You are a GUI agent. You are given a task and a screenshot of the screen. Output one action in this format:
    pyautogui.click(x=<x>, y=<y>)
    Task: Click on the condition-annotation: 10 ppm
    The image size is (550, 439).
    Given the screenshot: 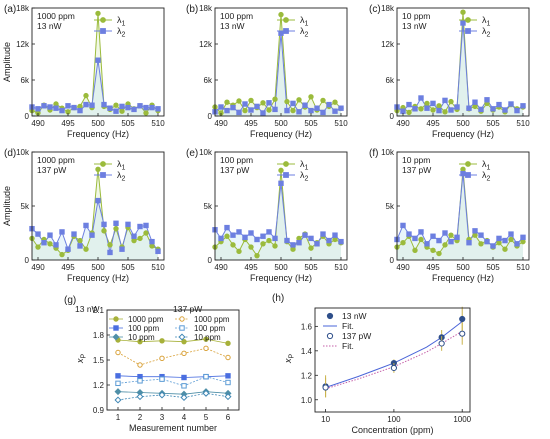 What is the action you would take?
    pyautogui.click(x=416, y=16)
    